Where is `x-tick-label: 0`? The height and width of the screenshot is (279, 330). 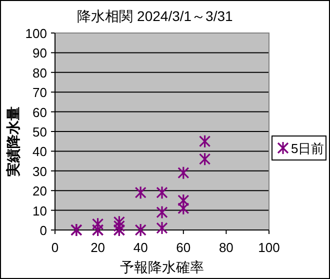 x-tick-label: 0 is located at coordinates (55, 247).